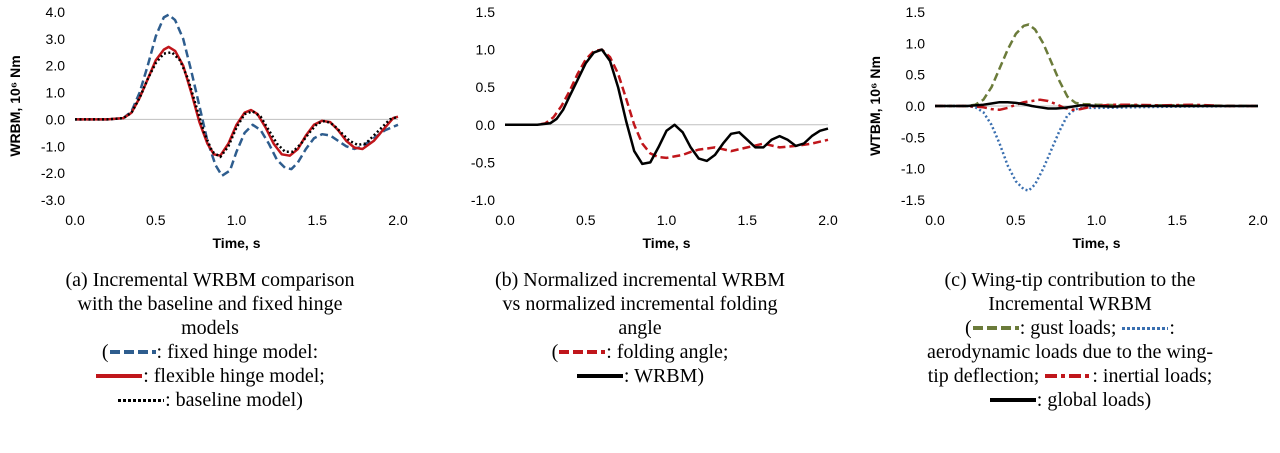 This screenshot has height=453, width=1280. I want to click on legend-line: tip deflection; : inertial loads;, so click(1070, 376).